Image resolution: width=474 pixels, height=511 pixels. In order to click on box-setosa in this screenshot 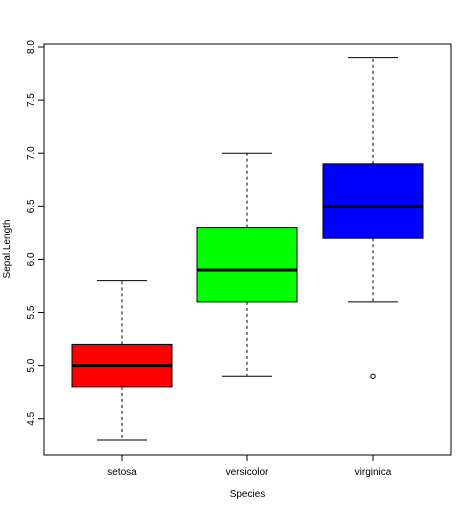, I will do `click(122, 360)`.